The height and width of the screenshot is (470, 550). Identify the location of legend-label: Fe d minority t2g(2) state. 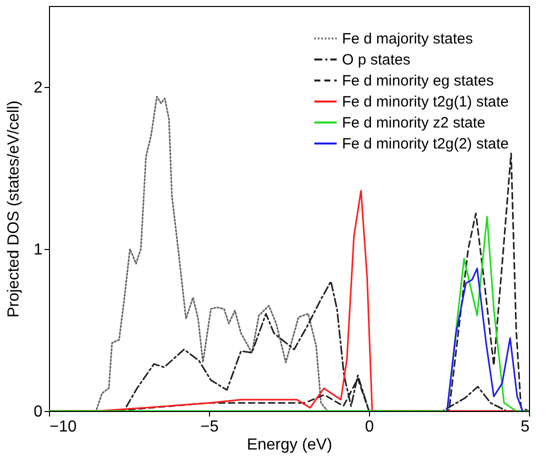
(425, 144).